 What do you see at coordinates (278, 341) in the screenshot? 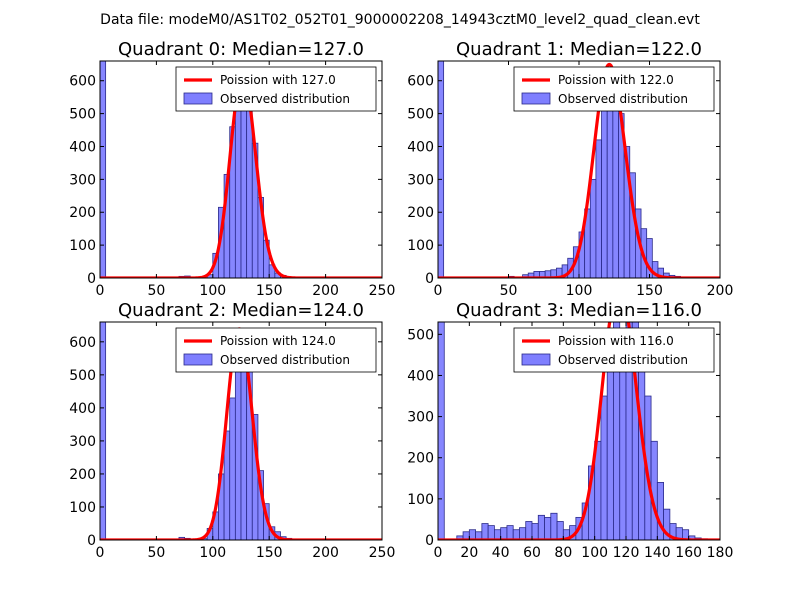
I see `legend-poisson-label: Poission with 124.0` at bounding box center [278, 341].